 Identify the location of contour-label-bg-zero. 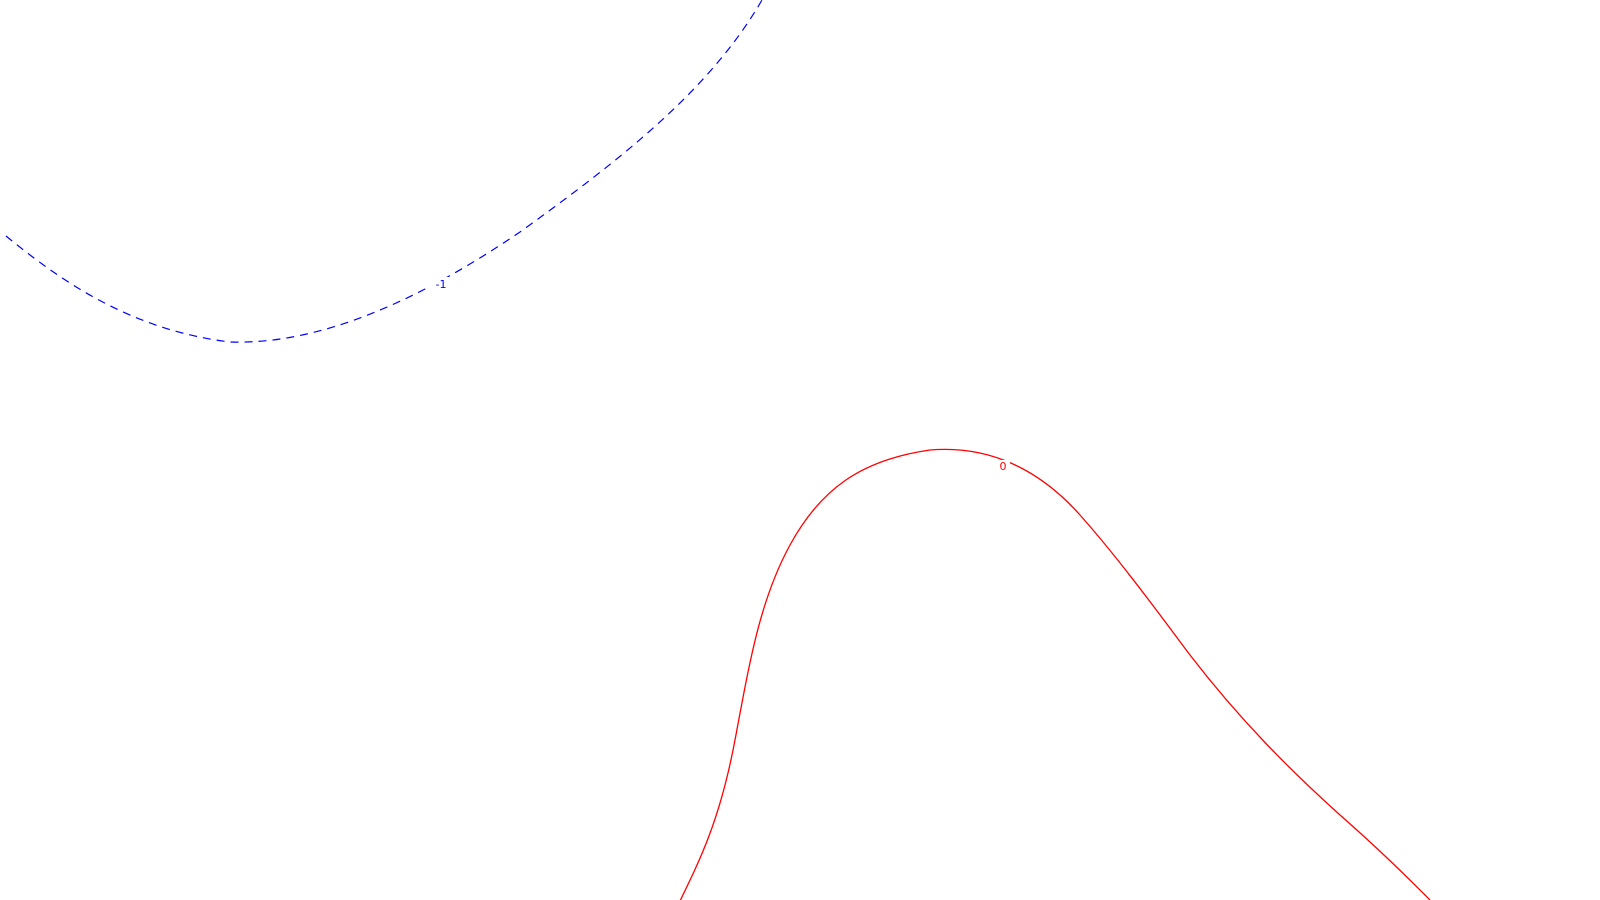
(1003, 468).